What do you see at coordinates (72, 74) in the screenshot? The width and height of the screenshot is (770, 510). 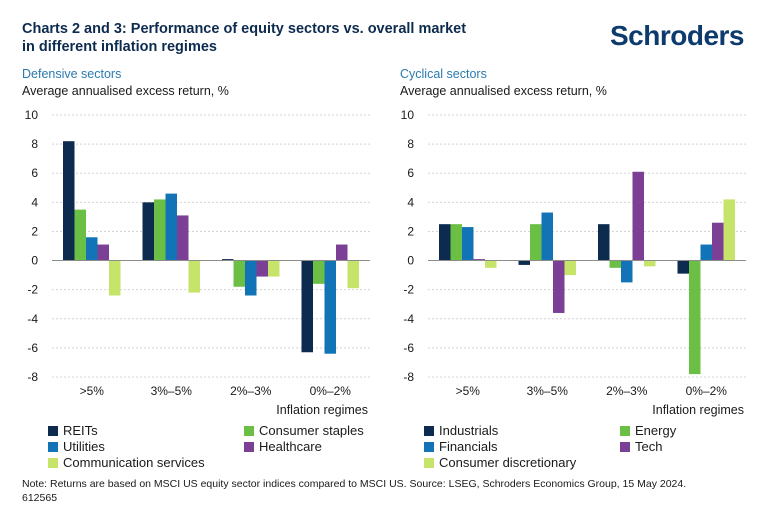 I see `defensive-panel-title: Defensive sectors` at bounding box center [72, 74].